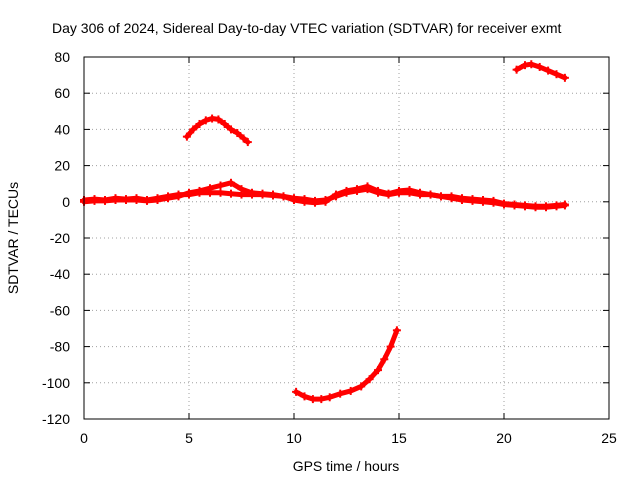 The image size is (640, 480). Describe the element at coordinates (189, 438) in the screenshot. I see `x-tick-label: 5` at that location.